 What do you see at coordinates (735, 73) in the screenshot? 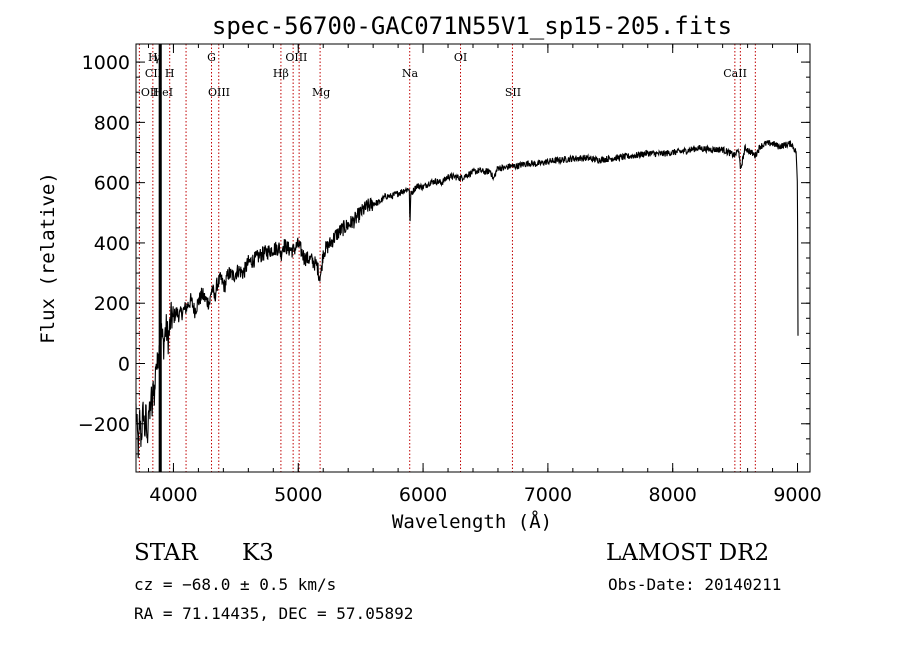
I see `annotation-14: CaII` at bounding box center [735, 73].